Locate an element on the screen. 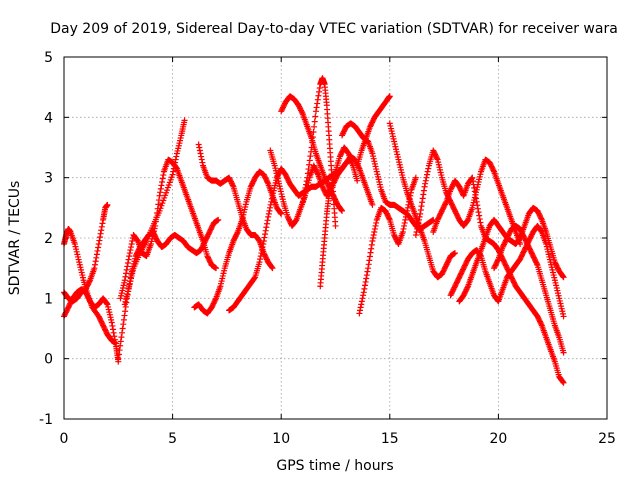  x-tick-label: 5 is located at coordinates (172, 439).